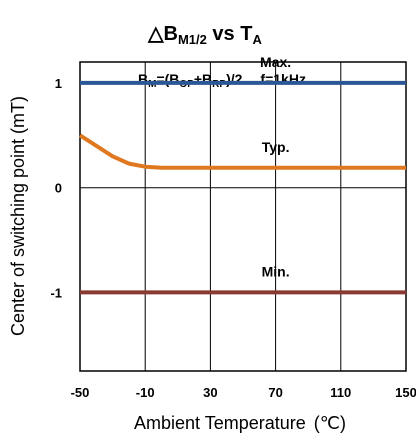 This screenshot has width=416, height=435. I want to click on title-subscript: M1/2, so click(192, 39).